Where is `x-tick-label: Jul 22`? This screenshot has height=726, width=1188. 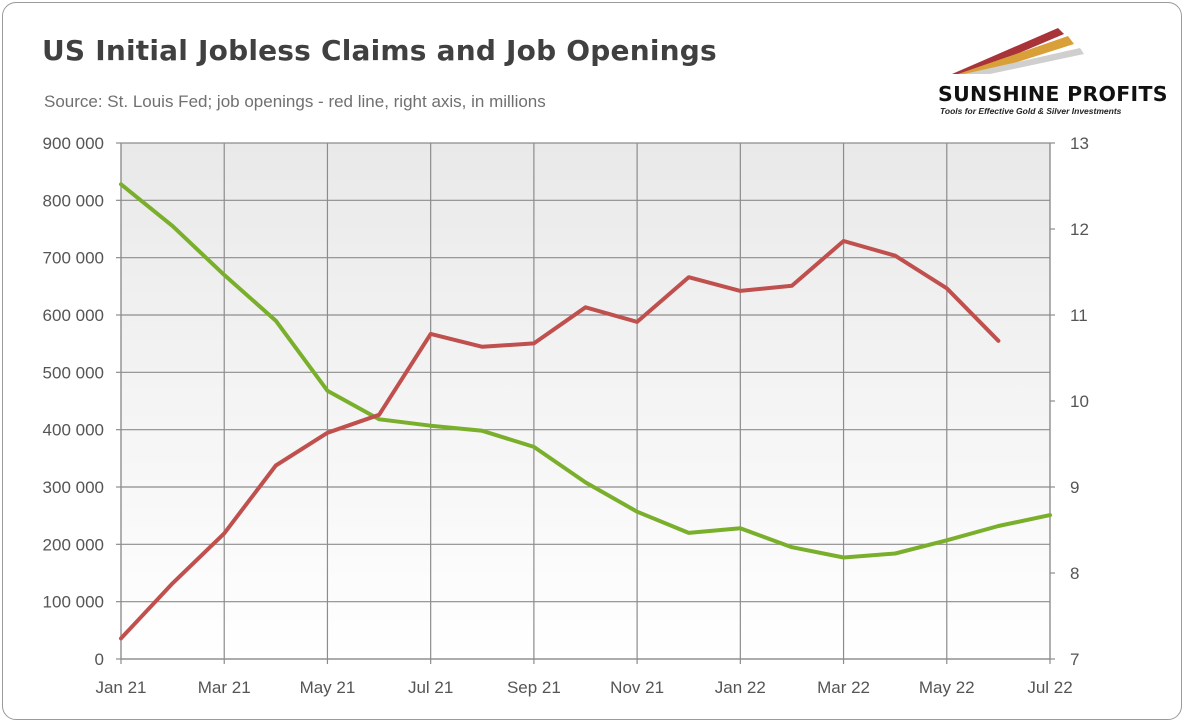 x-tick-label: Jul 22 is located at coordinates (1049, 687).